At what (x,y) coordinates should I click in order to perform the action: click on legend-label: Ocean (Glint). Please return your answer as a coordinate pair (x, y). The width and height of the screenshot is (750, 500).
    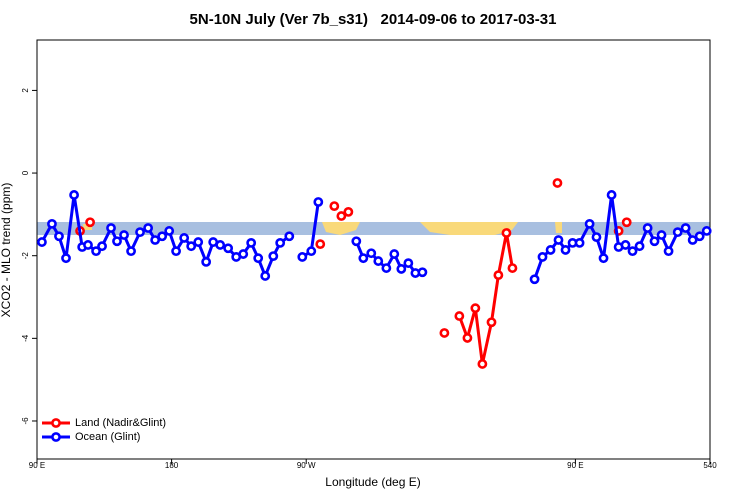
    Looking at the image, I should click on (107, 437).